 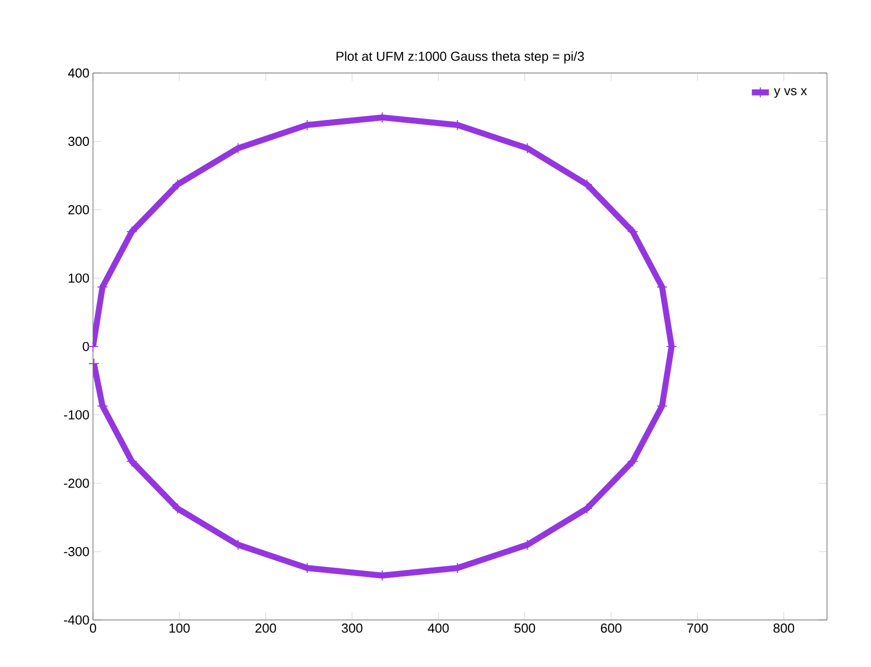 I want to click on x-tick-label: 600, so click(x=611, y=628).